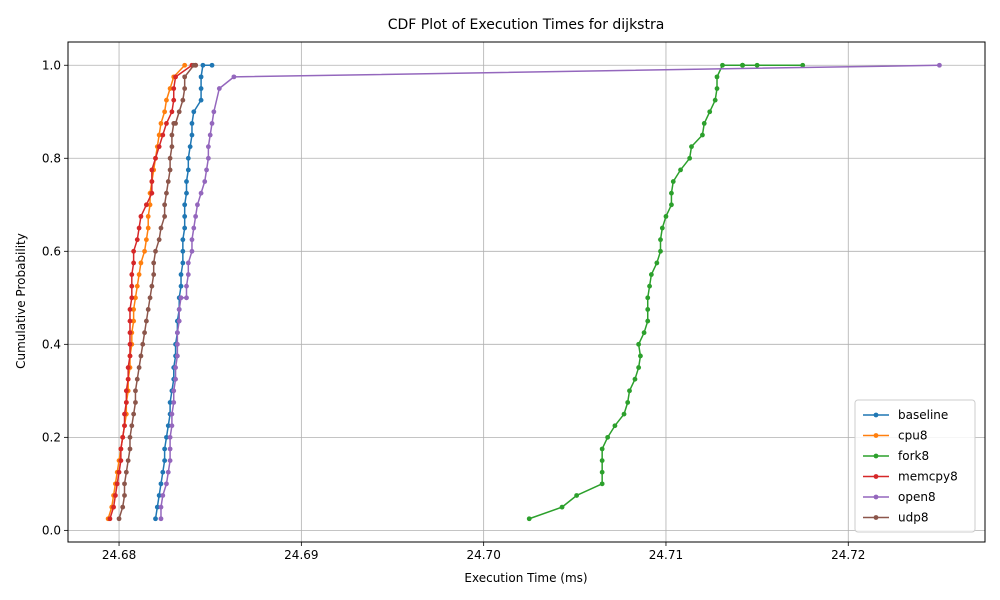  What do you see at coordinates (913, 518) in the screenshot?
I see `legend-label: udp8` at bounding box center [913, 518].